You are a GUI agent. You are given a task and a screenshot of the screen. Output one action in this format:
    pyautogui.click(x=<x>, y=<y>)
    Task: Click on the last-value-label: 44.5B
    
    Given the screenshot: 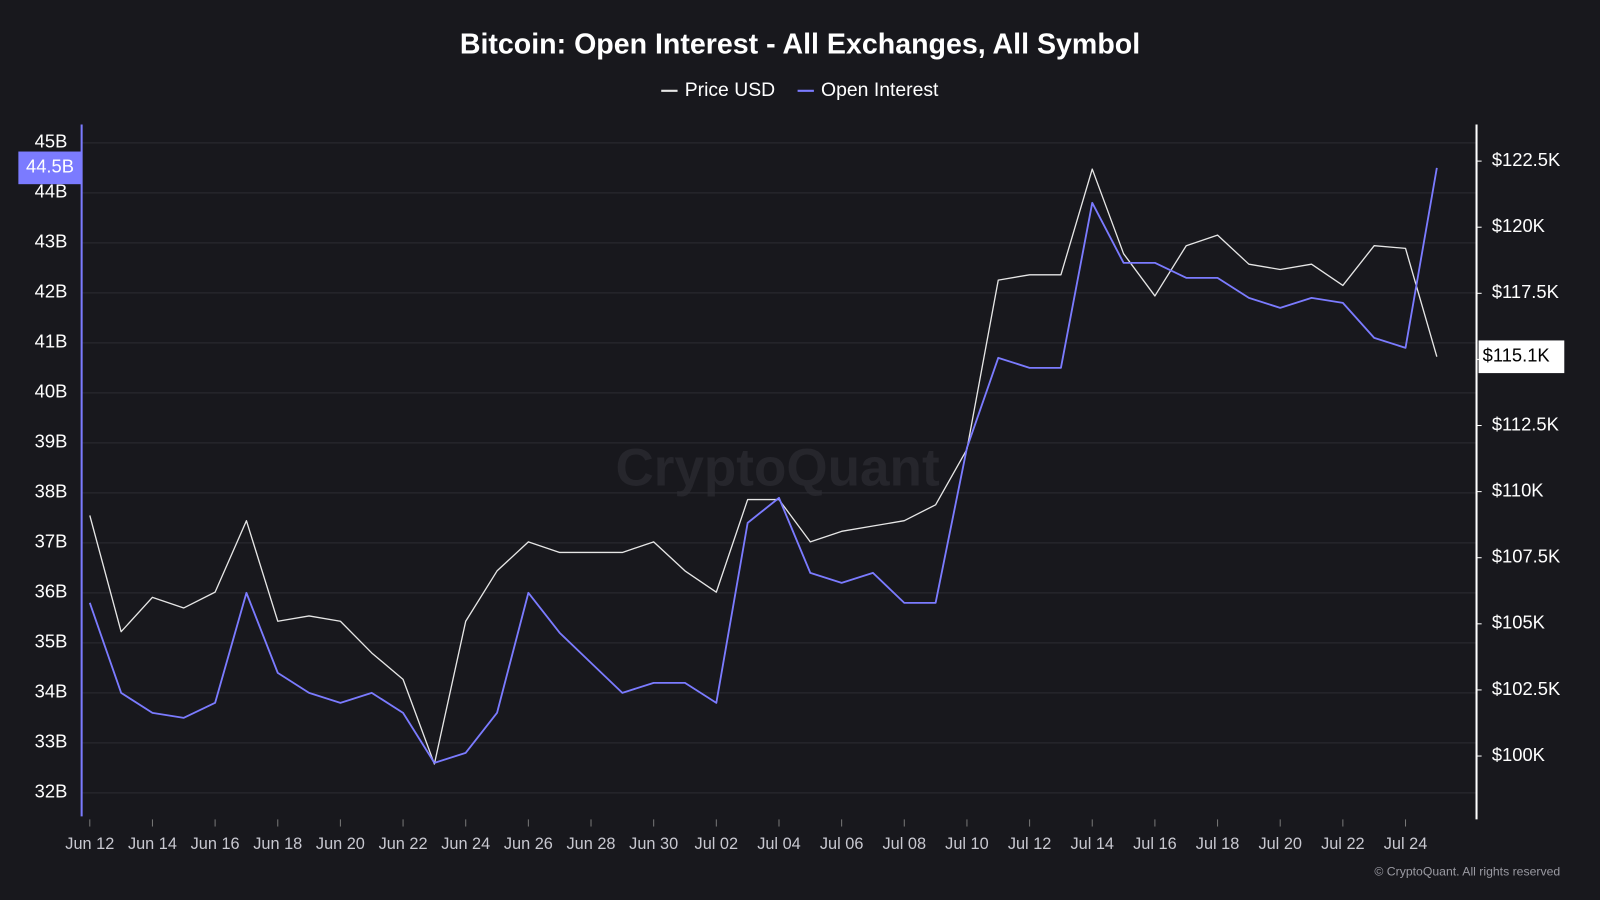 What is the action you would take?
    pyautogui.click(x=50, y=166)
    